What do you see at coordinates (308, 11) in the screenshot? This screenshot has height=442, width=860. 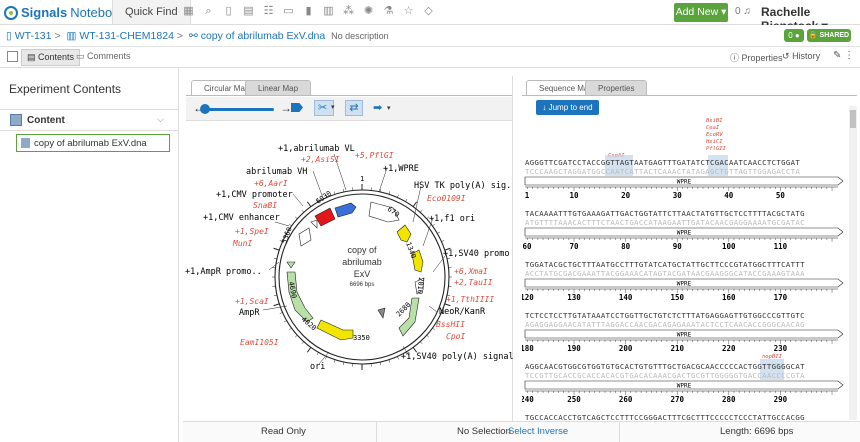 I see `clipboard-icon: ▮` at bounding box center [308, 11].